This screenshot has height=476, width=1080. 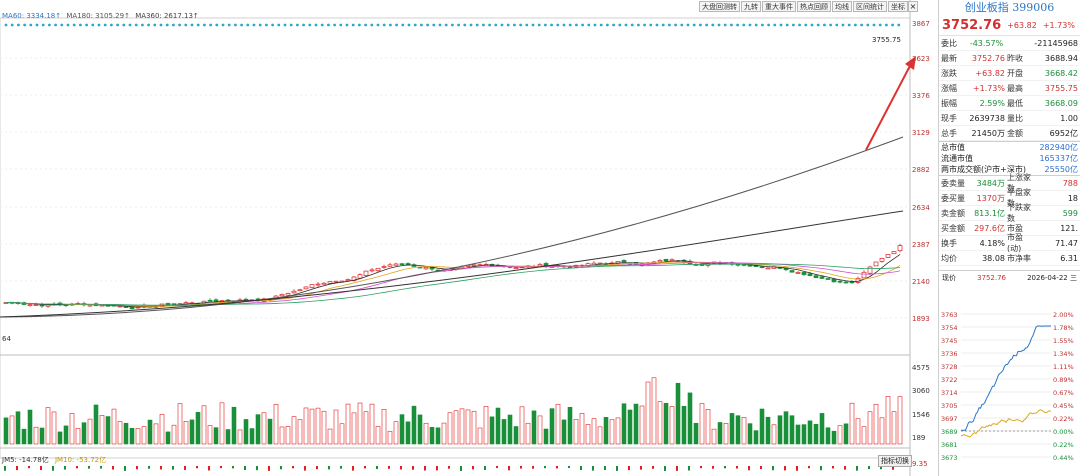 What do you see at coordinates (992, 278) in the screenshot?
I see `intraday-price: 3752.76` at bounding box center [992, 278].